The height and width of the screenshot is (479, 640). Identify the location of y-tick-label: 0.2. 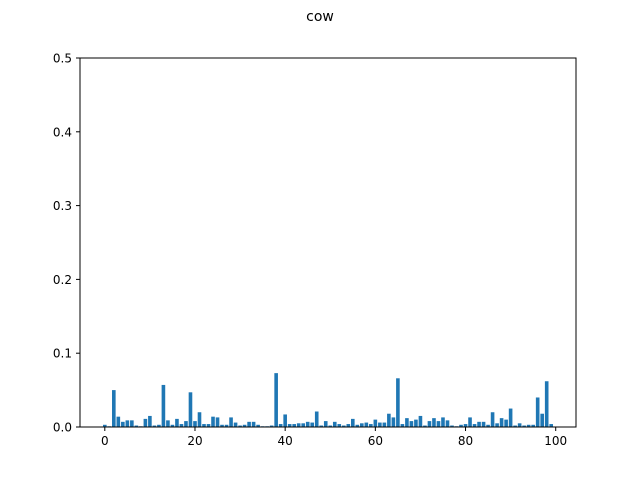
(62, 280).